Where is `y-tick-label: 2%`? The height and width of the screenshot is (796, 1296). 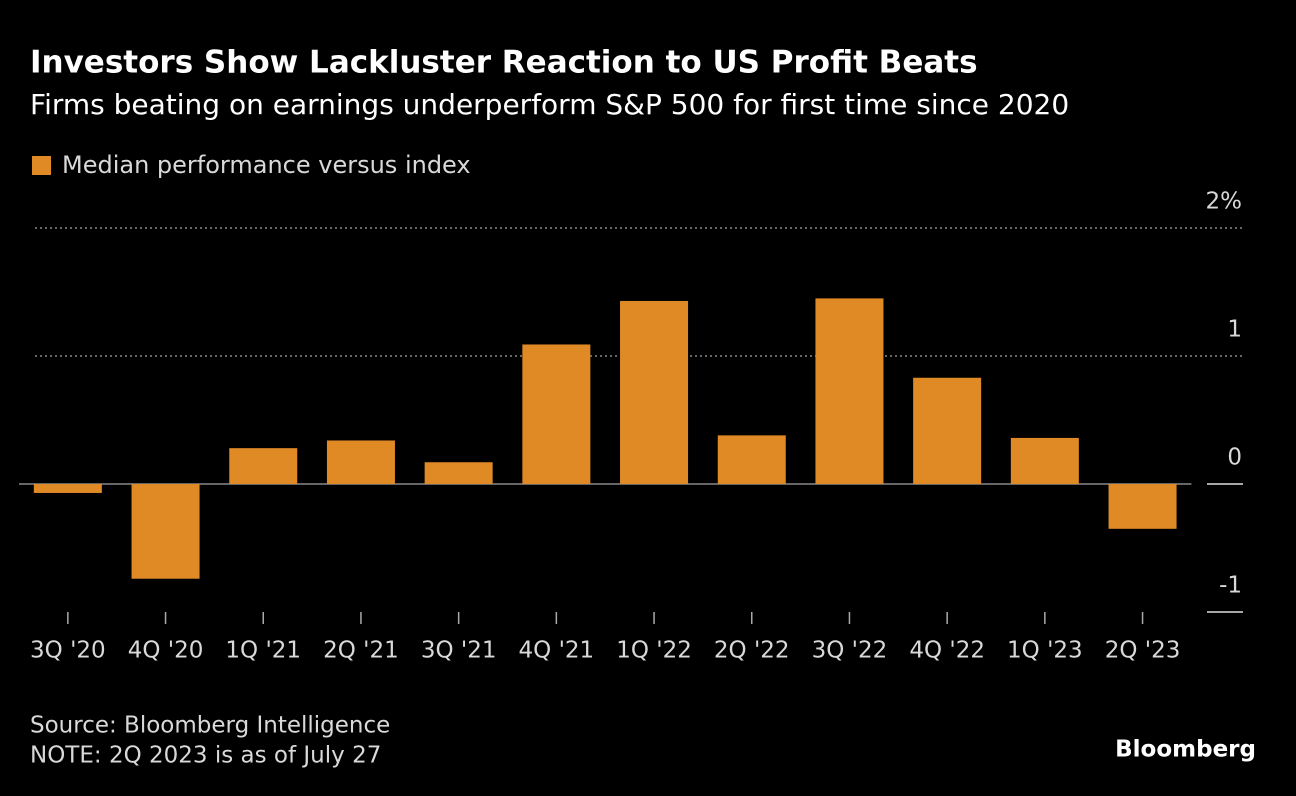
y-tick-label: 2% is located at coordinates (1224, 202).